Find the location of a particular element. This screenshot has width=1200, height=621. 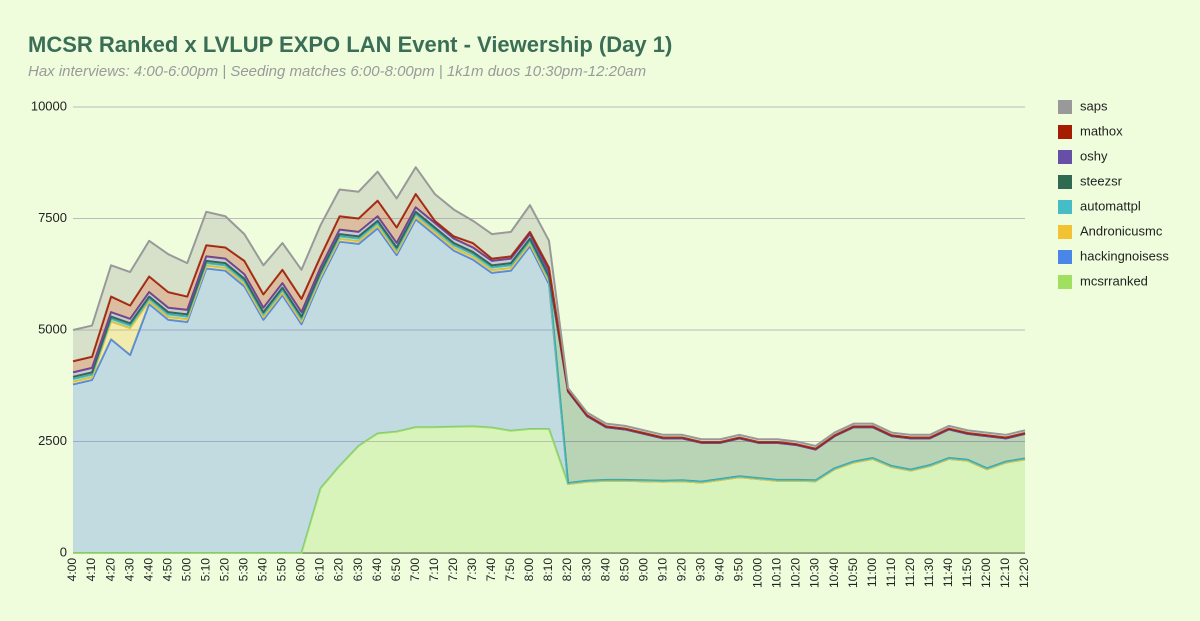

x-tick-label: 11:00 is located at coordinates (872, 572).